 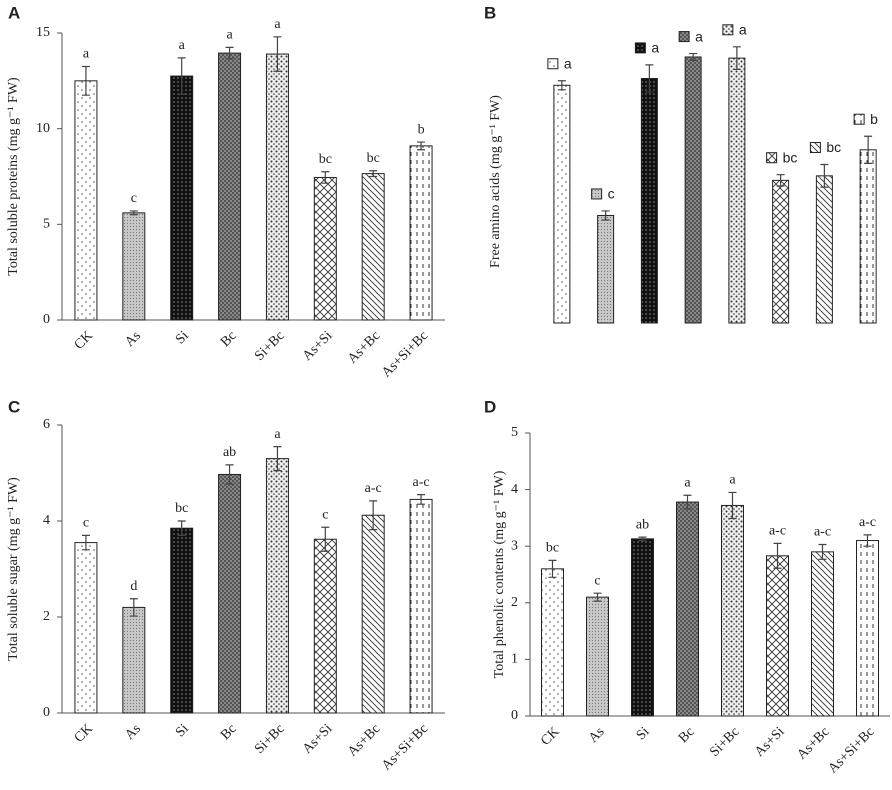 I want to click on y-tick-label: 5, so click(x=514, y=432).